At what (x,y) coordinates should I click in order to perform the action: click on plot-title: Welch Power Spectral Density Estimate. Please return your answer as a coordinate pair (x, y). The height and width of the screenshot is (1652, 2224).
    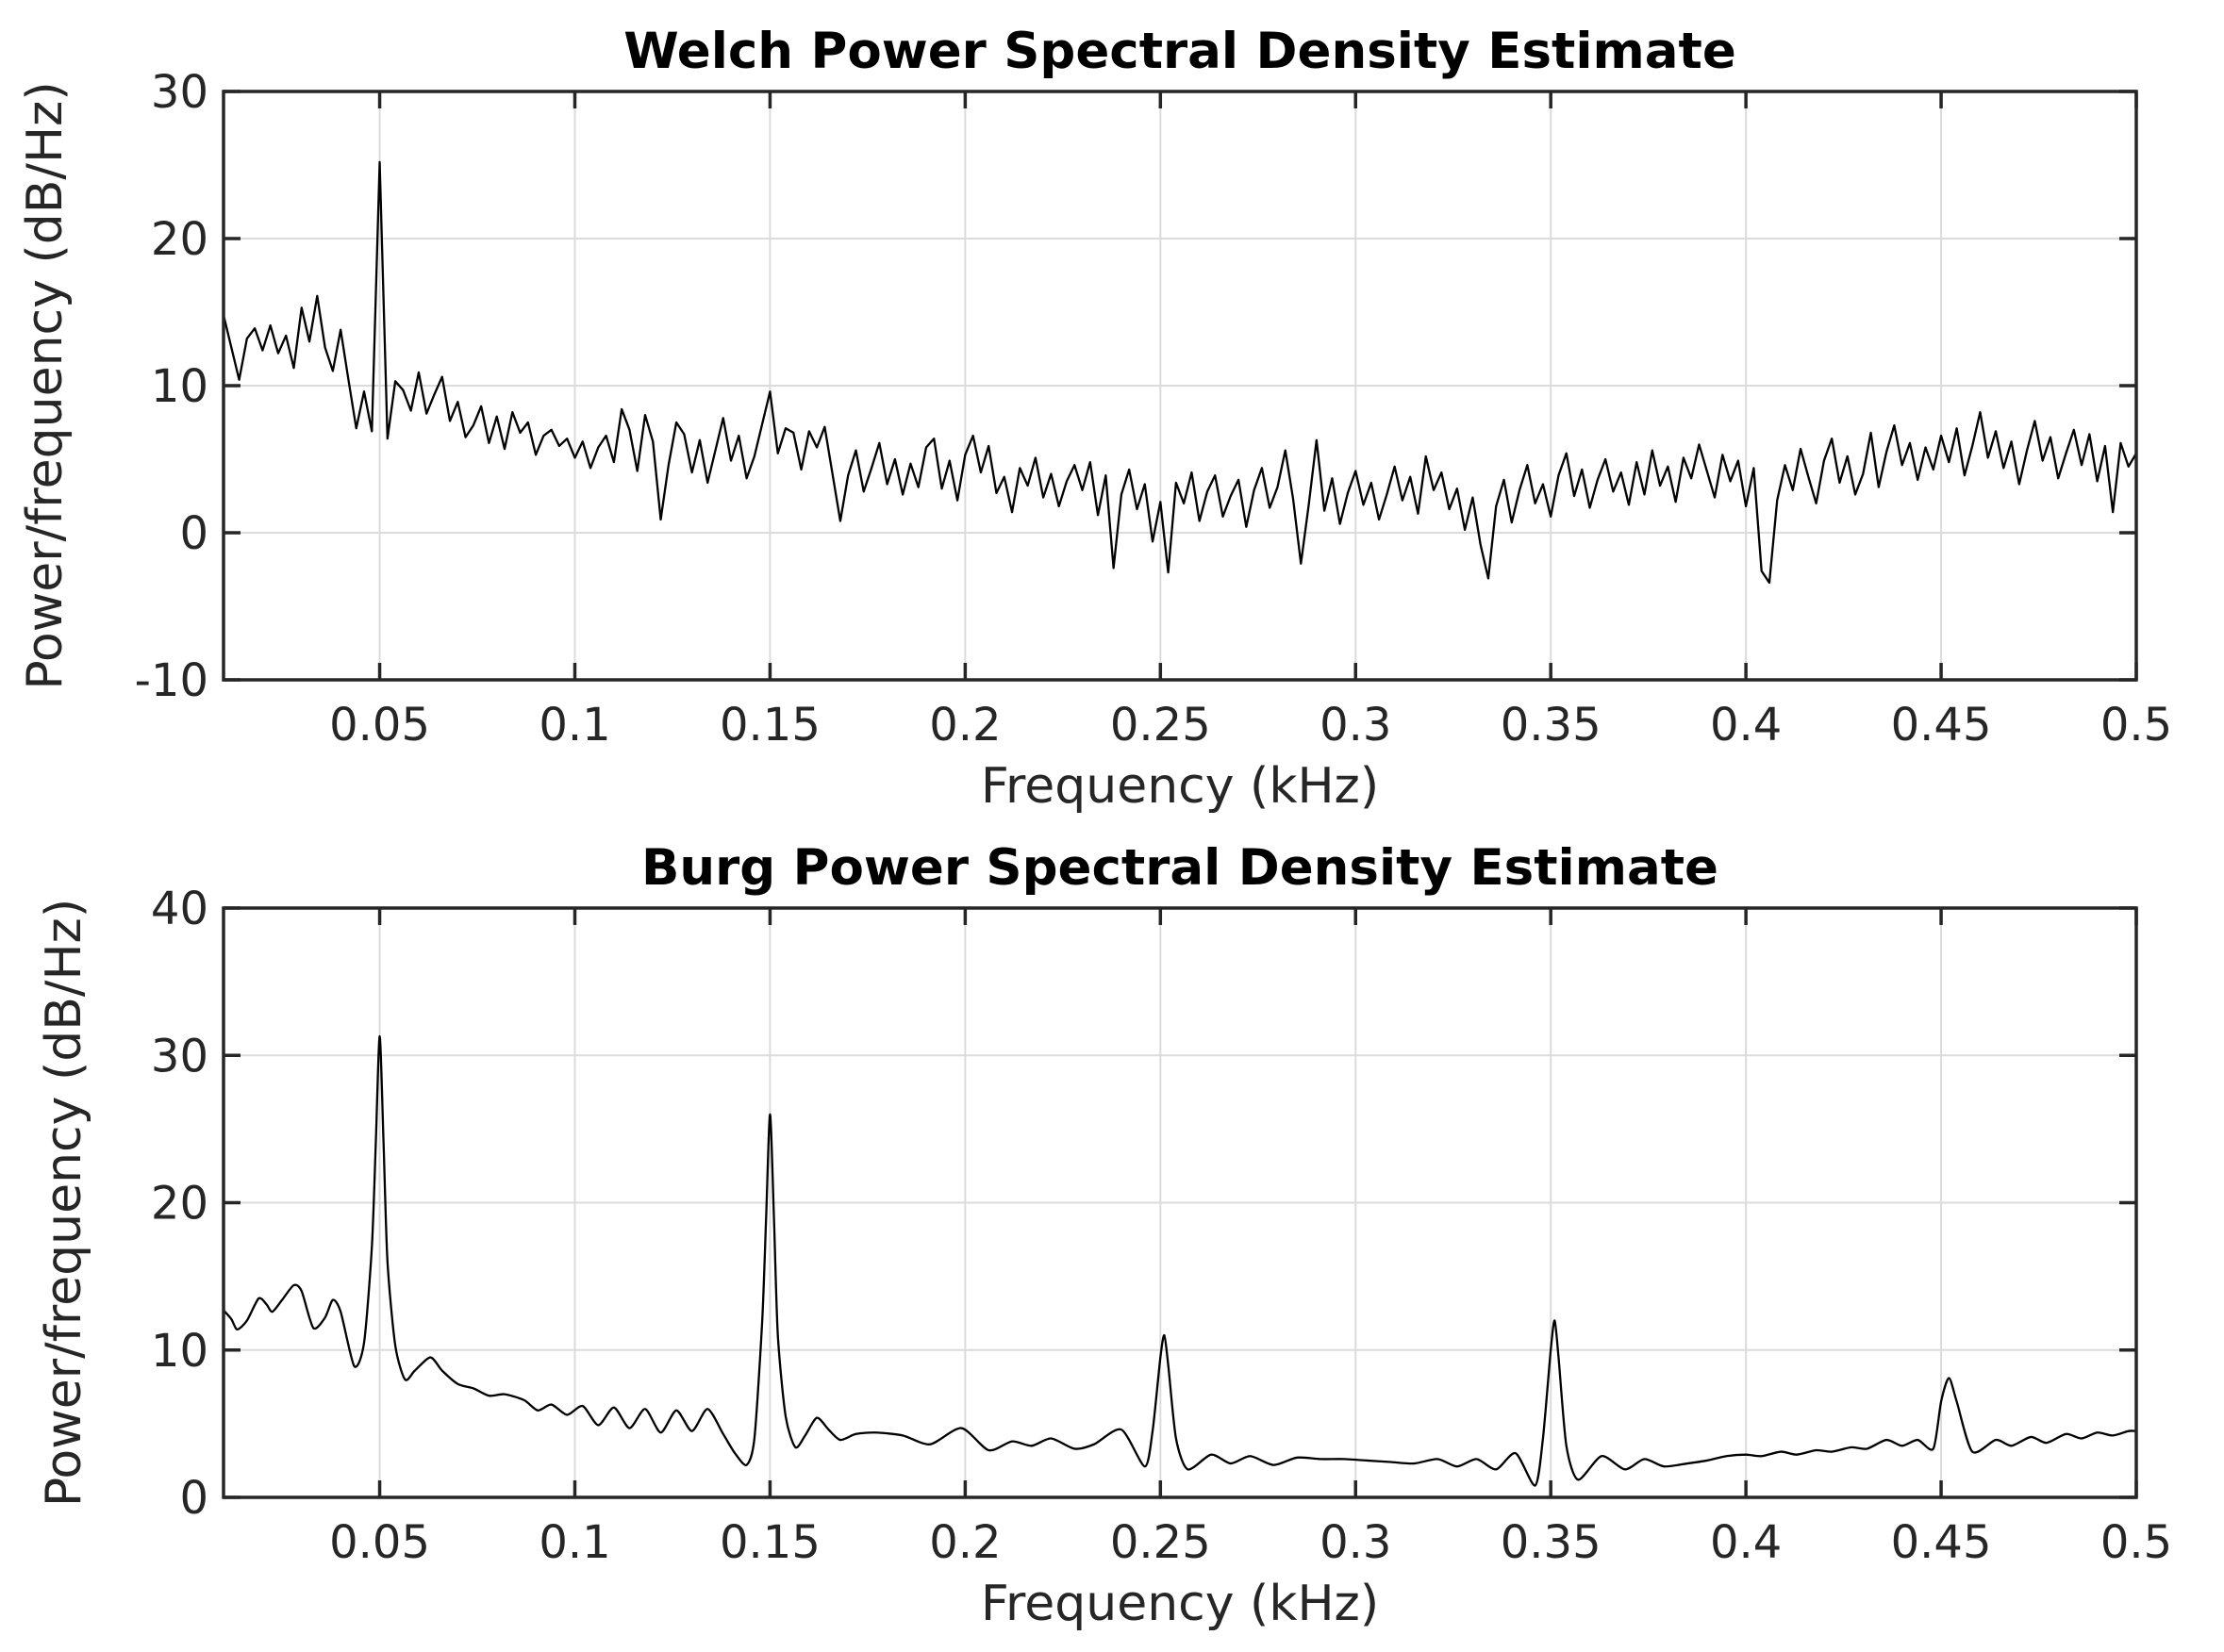
    Looking at the image, I should click on (1179, 51).